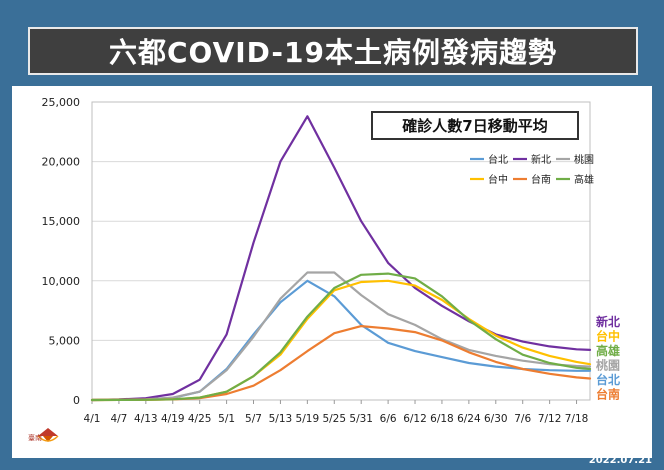 The height and width of the screenshot is (470, 664). Describe the element at coordinates (173, 419) in the screenshot. I see `x-tick-label: 4/19` at that location.